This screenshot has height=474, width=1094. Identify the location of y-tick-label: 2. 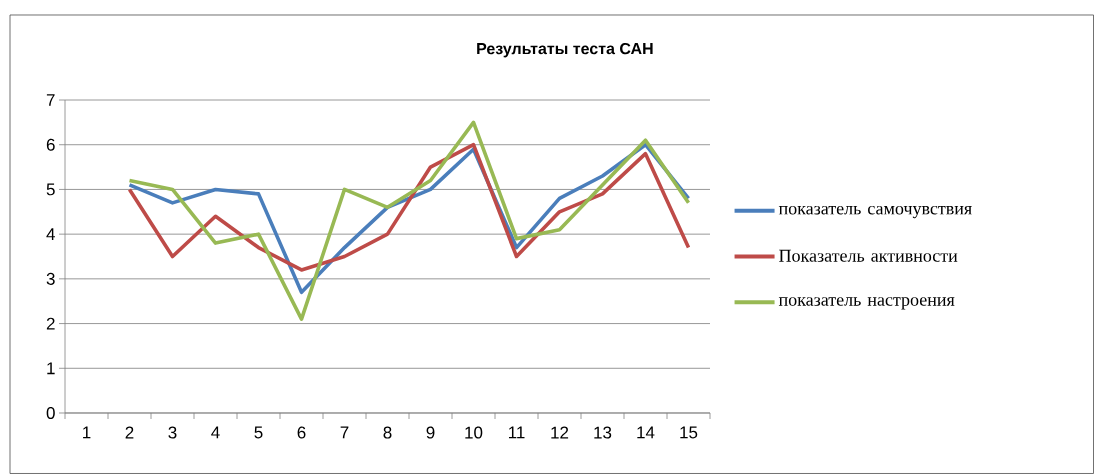
(50, 323).